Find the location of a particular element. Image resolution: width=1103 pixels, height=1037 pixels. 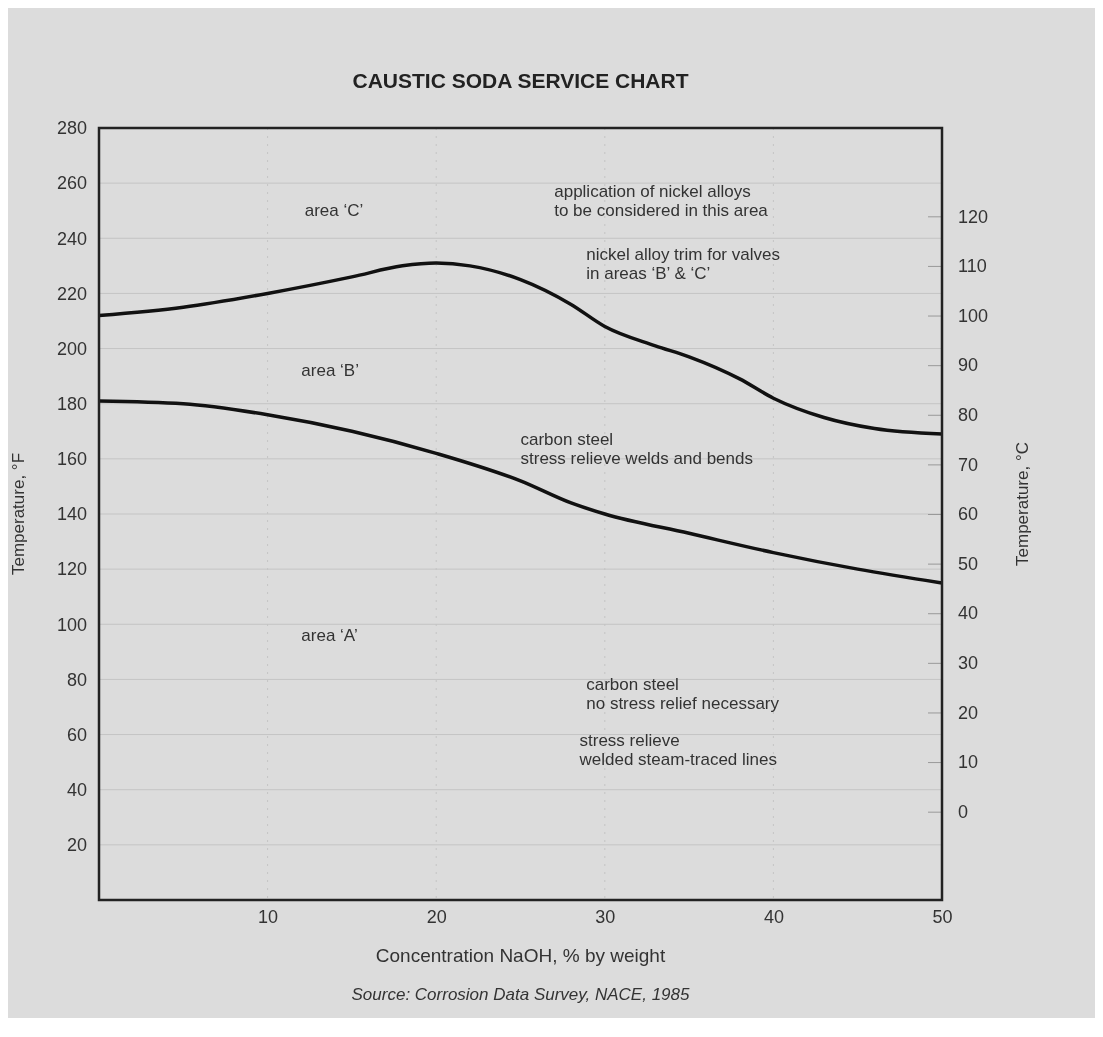

y-tick-label: 280 is located at coordinates (71, 128).